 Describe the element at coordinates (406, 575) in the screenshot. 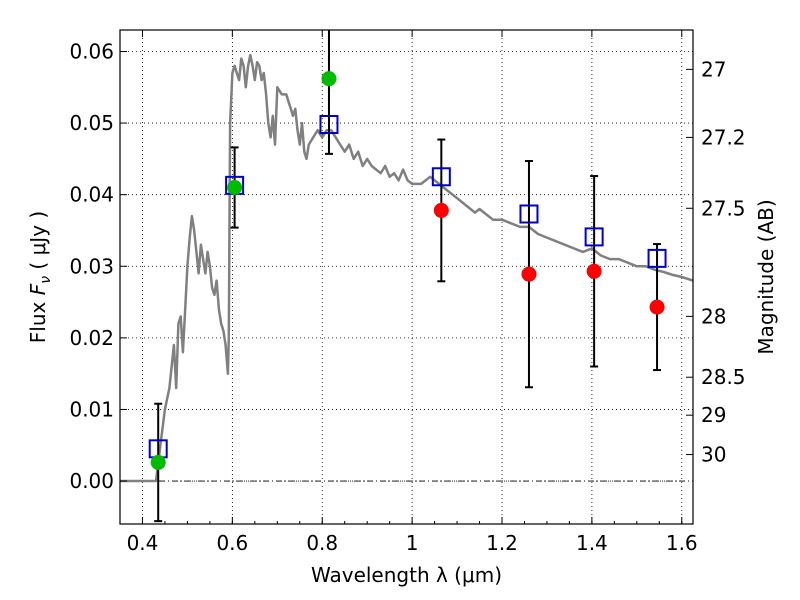

I see `x-axis-label: Wavelength λ (μm)` at that location.